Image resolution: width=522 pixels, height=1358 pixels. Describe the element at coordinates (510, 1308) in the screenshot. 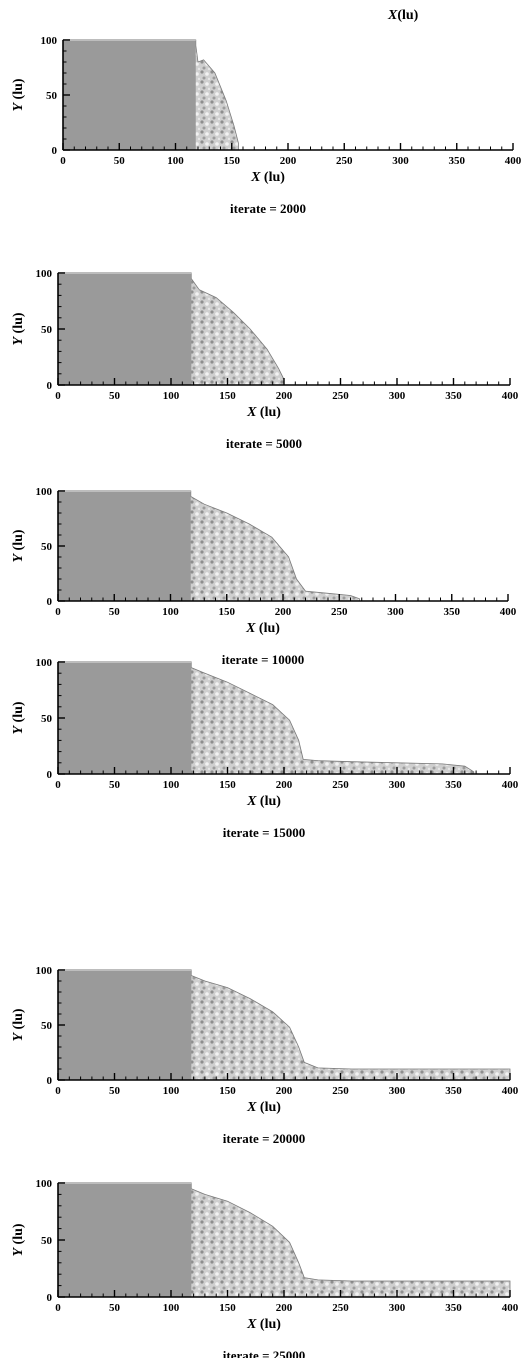

I see `x-tick-label-6: 400` at that location.